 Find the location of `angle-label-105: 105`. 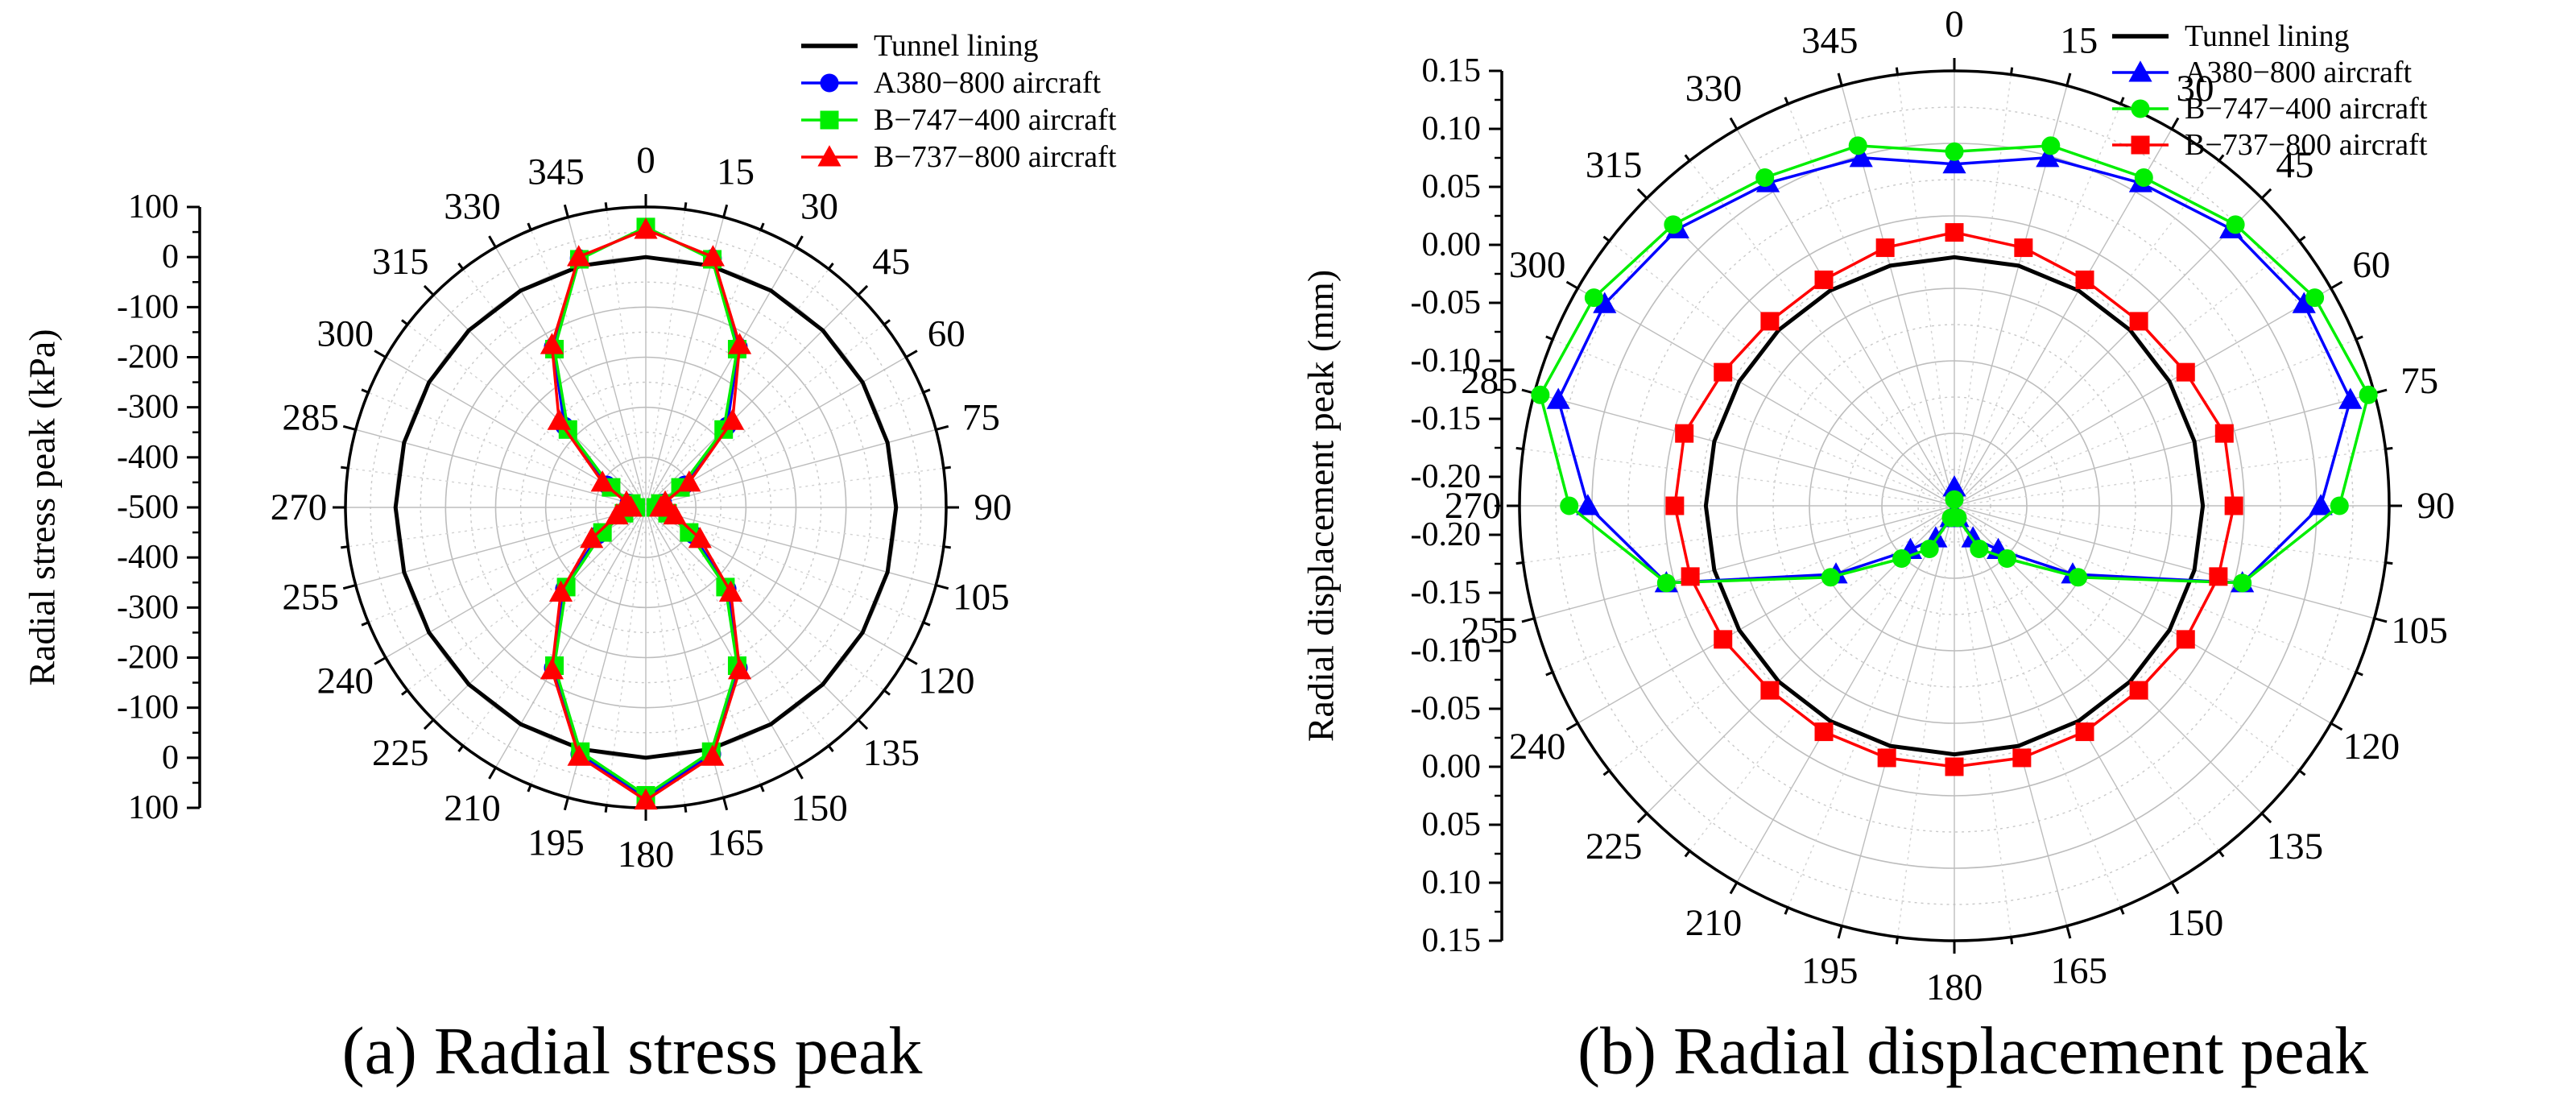

angle-label-105: 105 is located at coordinates (2420, 631).